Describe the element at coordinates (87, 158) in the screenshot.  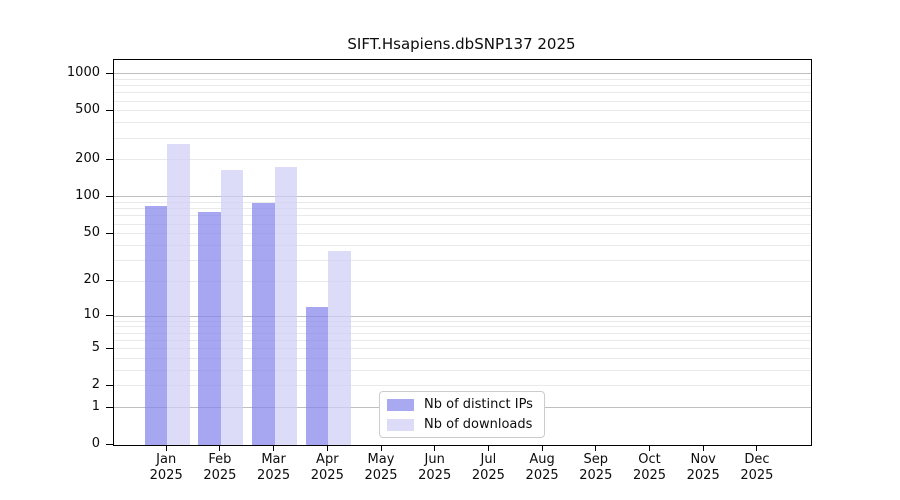
I see `y-tick-label-200: 200` at that location.